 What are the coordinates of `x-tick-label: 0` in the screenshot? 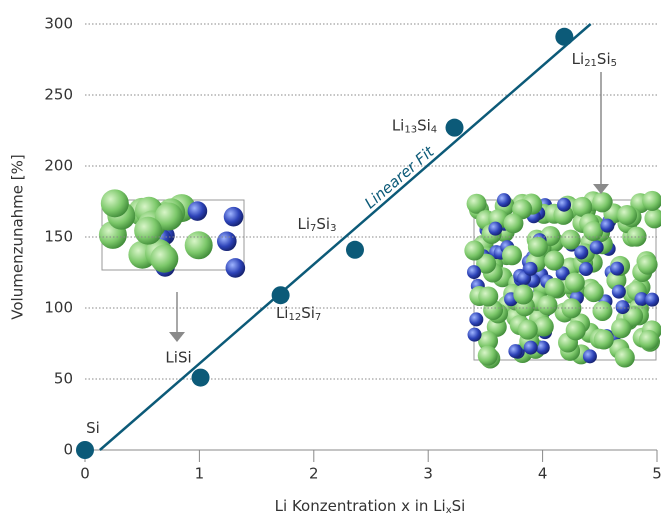 It's located at (85, 474).